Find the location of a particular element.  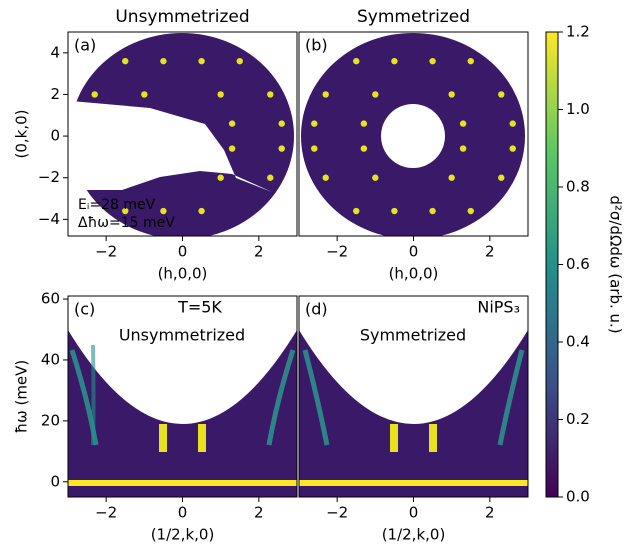

colorbar-tick-label: 1.2 is located at coordinates (578, 32).